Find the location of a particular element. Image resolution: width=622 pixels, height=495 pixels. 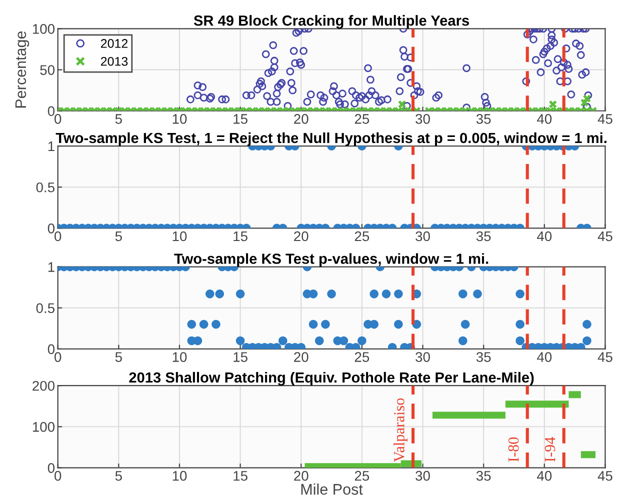

legend-label: 2012 is located at coordinates (114, 43).